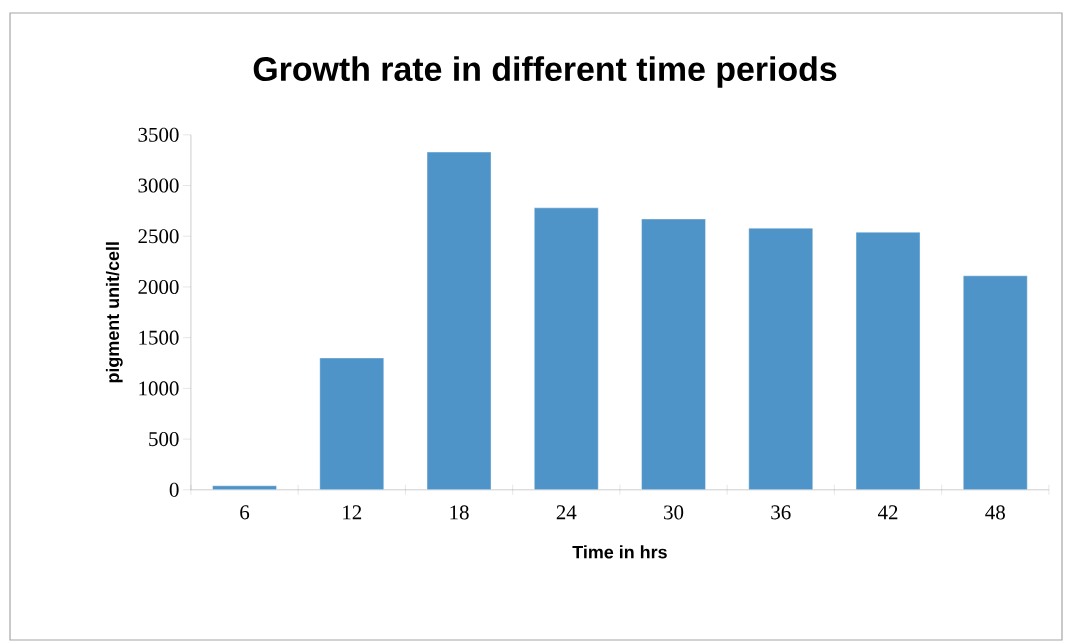 The height and width of the screenshot is (644, 1065). Describe the element at coordinates (158, 236) in the screenshot. I see `y-tick-label: 2500` at that location.